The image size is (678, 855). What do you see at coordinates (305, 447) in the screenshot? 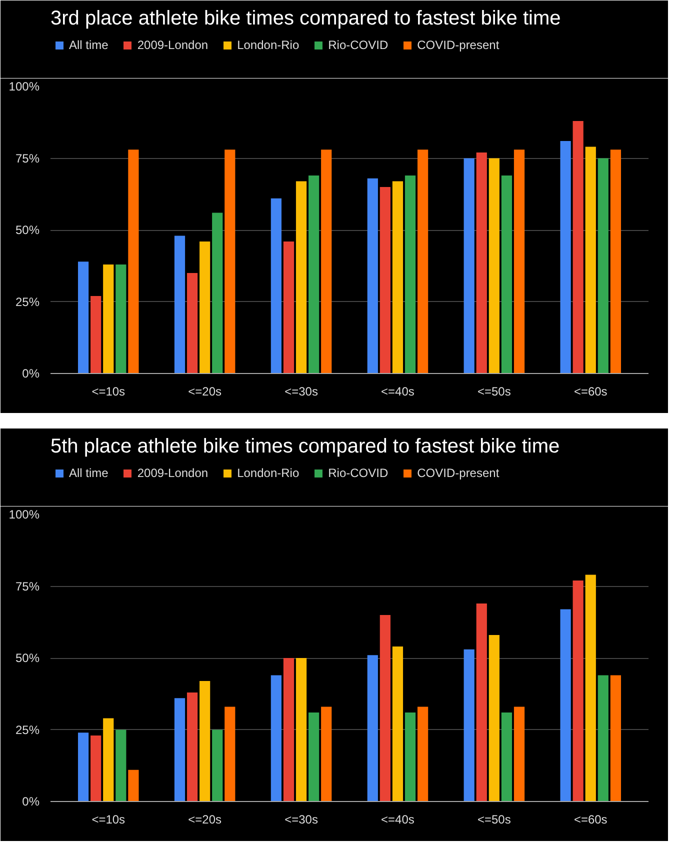
I see `chart-title: 5th place athlete bike times compared to fastest bike time` at bounding box center [305, 447].